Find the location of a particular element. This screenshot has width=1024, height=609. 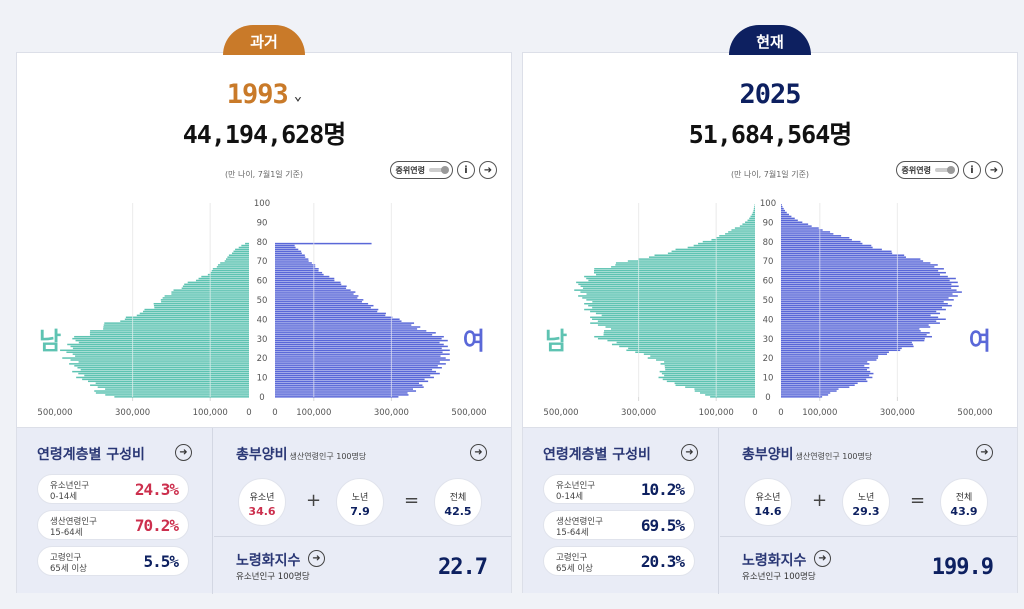

working-pop-value: 69.5% is located at coordinates (662, 525).